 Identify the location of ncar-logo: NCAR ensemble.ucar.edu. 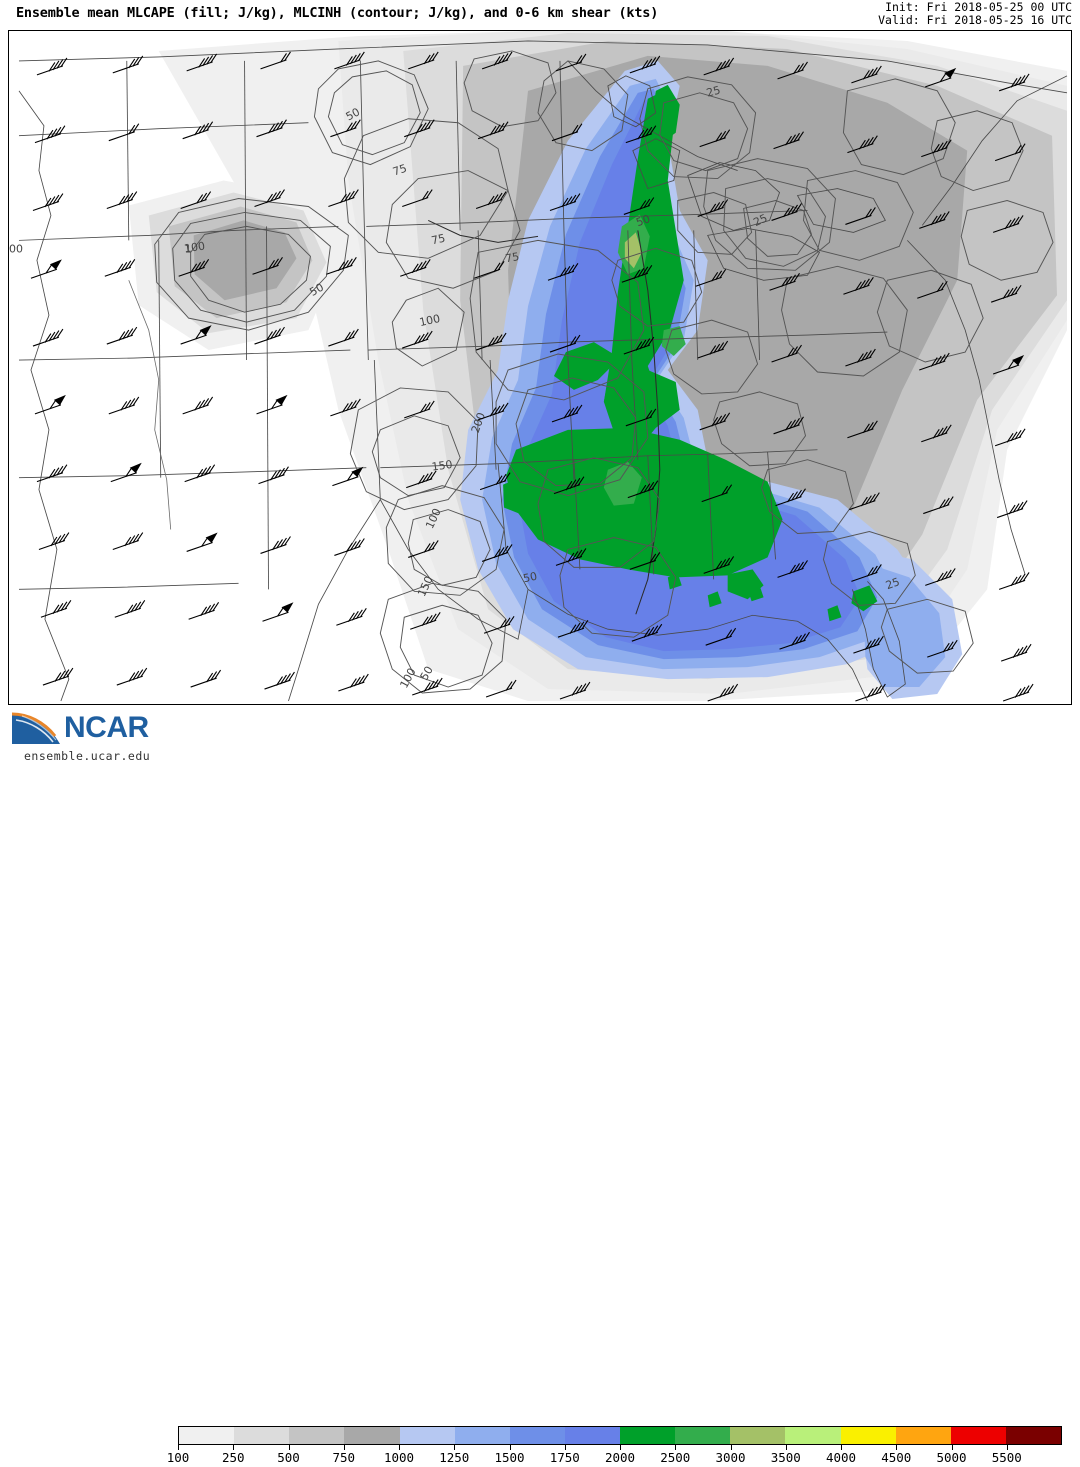
(88, 736).